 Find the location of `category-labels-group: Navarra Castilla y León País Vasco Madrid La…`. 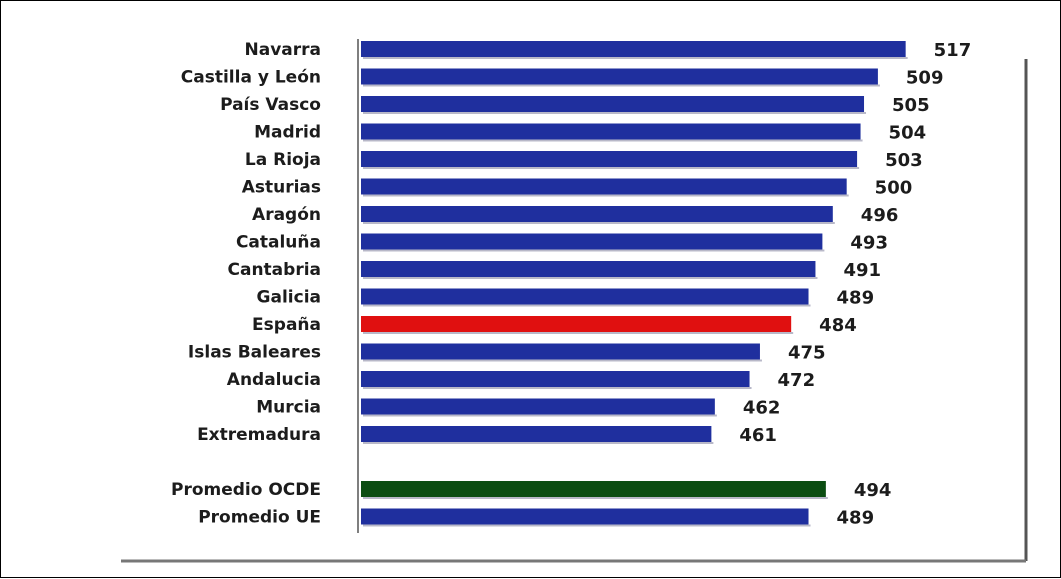

category-labels-group: Navarra Castilla y León País Vasco Madrid La… is located at coordinates (246, 284).